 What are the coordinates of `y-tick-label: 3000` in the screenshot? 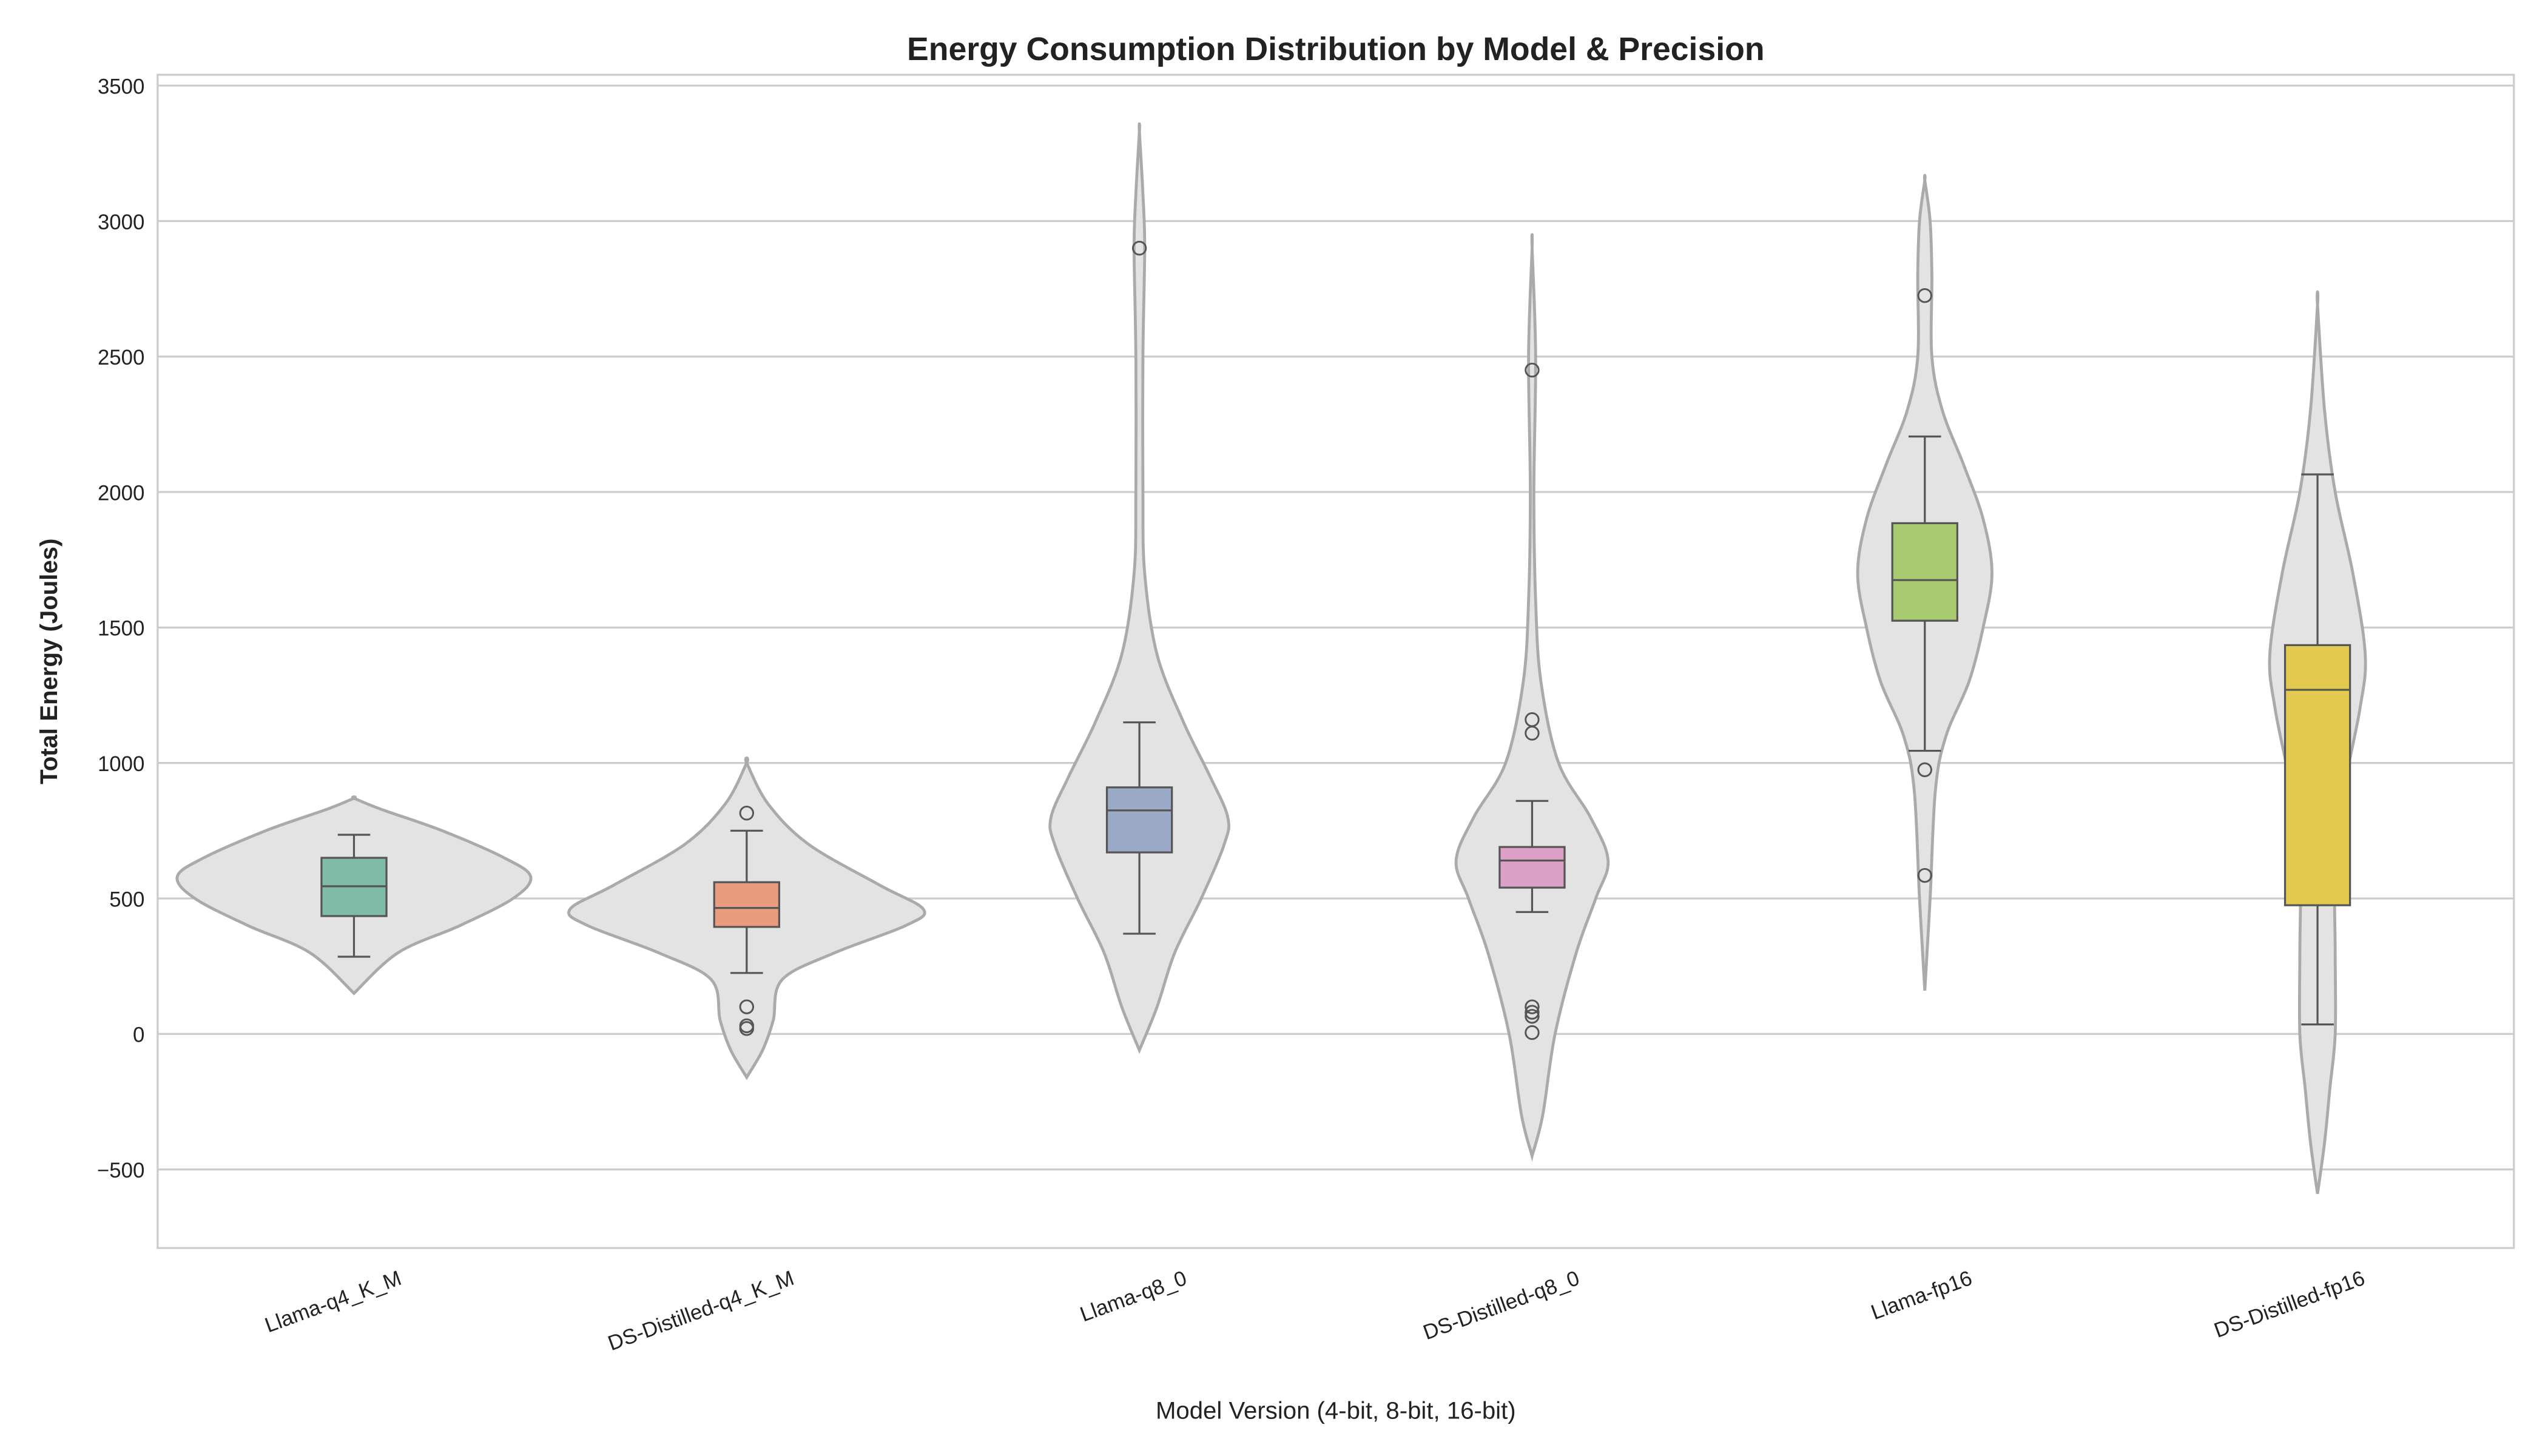 It's located at (121, 222).